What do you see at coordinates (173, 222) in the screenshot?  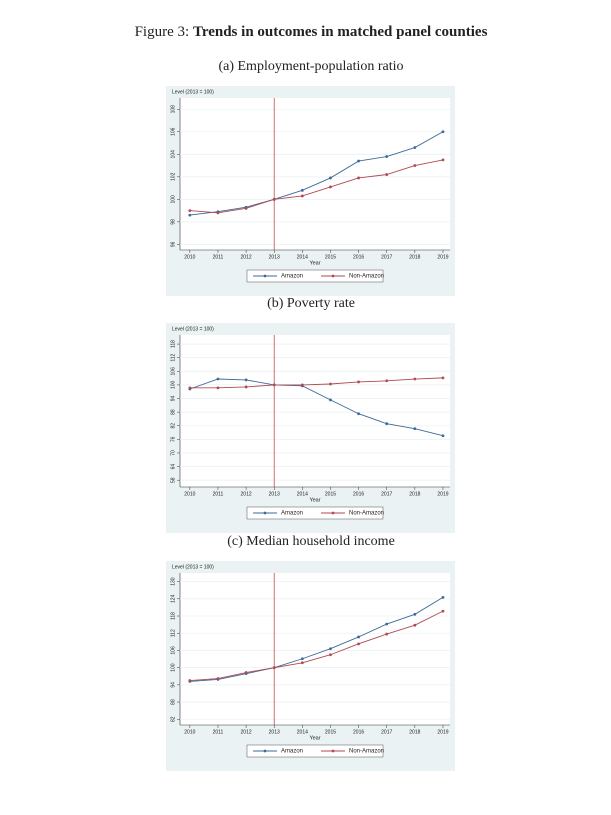 I see `y-tick-label: 98` at bounding box center [173, 222].